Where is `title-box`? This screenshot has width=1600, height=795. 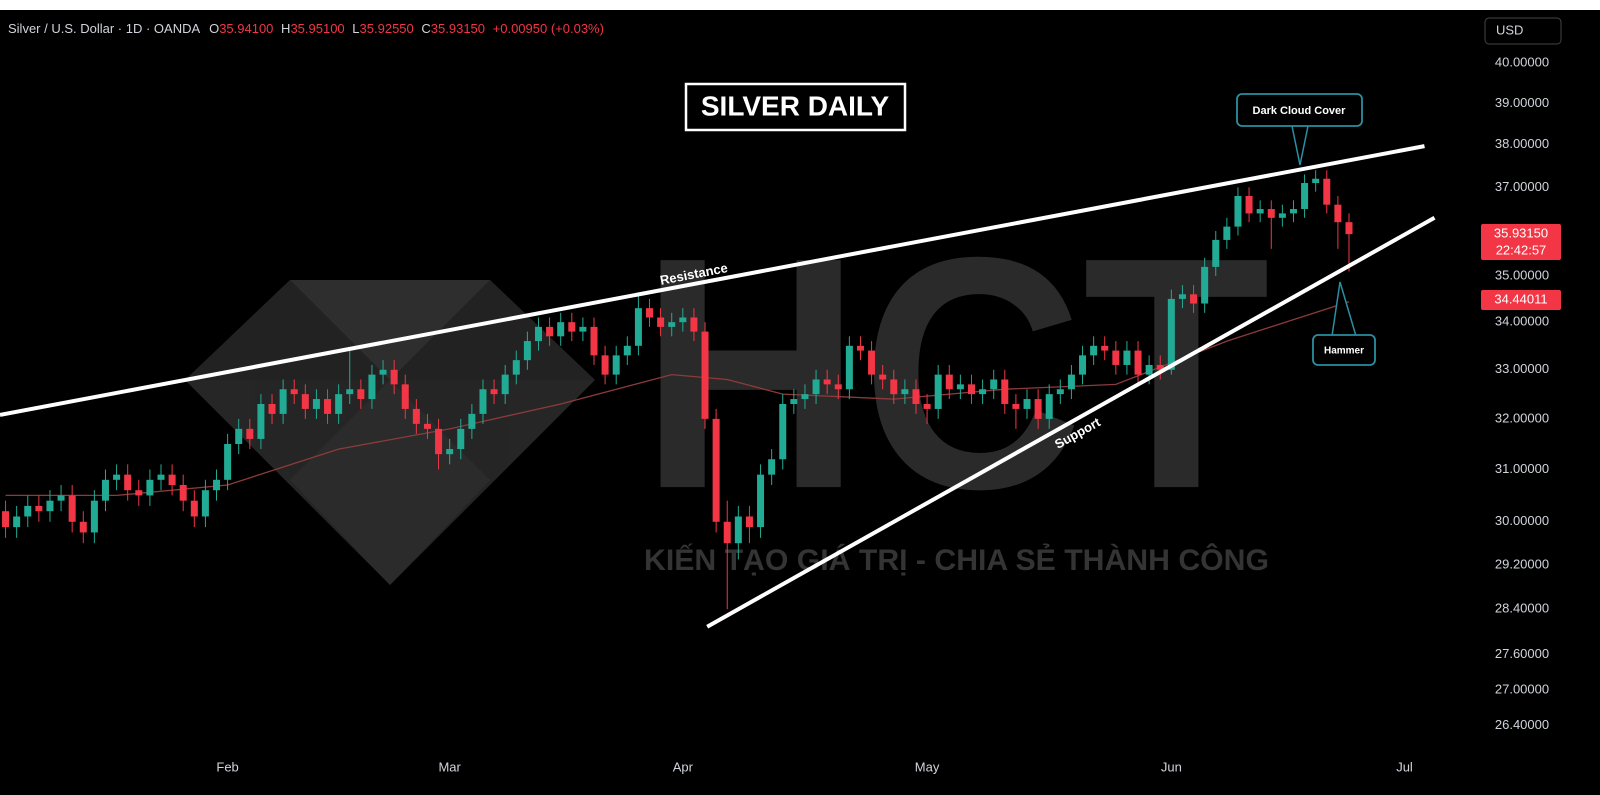 title-box is located at coordinates (795, 107).